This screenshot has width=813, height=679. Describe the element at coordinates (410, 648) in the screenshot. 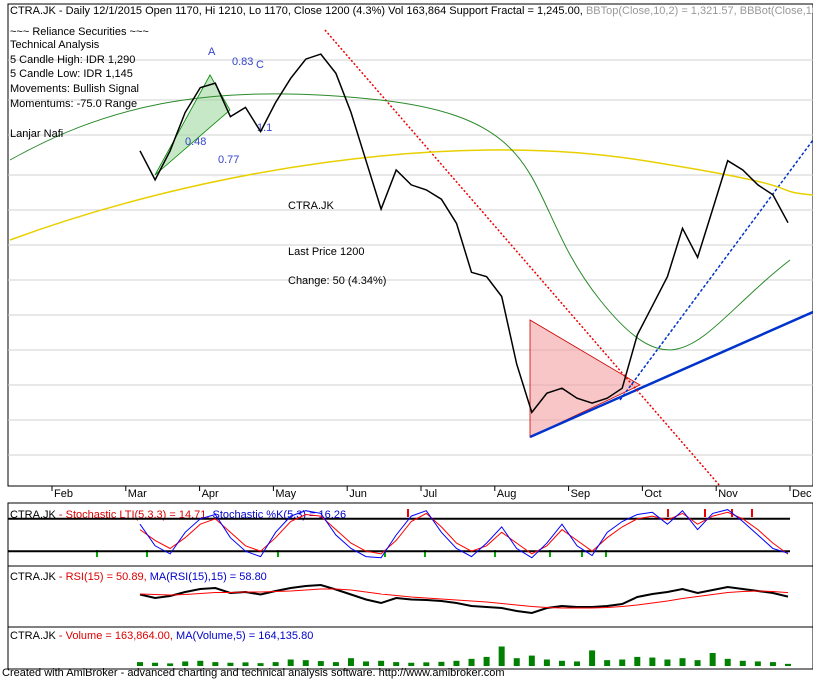

I see `volume-panel` at that location.